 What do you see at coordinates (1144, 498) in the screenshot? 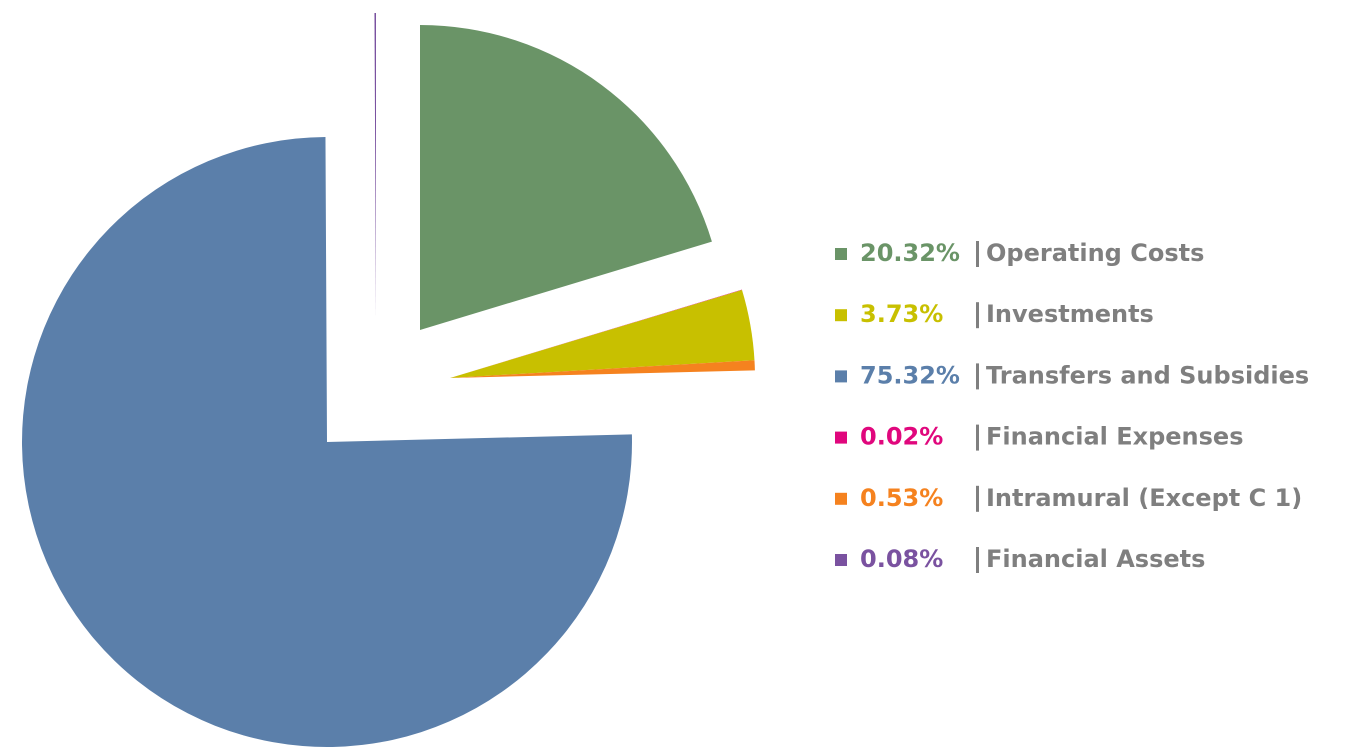
I see `legend-label: Intramural (Except C 1)` at bounding box center [1144, 498].